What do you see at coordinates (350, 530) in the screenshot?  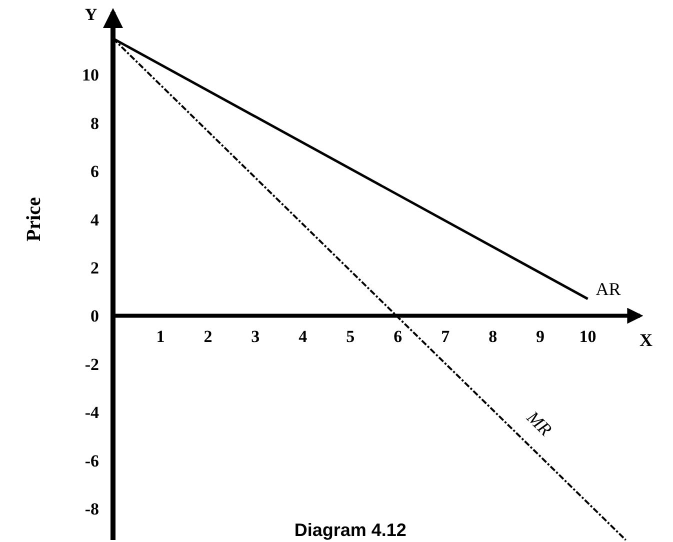 I see `annotation: Diagram 4.12` at bounding box center [350, 530].